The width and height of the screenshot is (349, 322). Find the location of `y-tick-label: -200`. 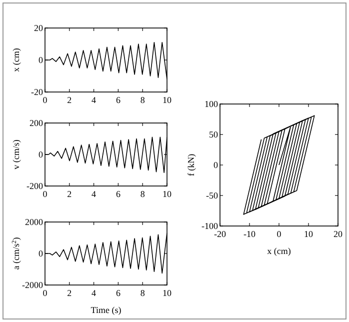

y-tick-label: -200 is located at coordinates (35, 186).